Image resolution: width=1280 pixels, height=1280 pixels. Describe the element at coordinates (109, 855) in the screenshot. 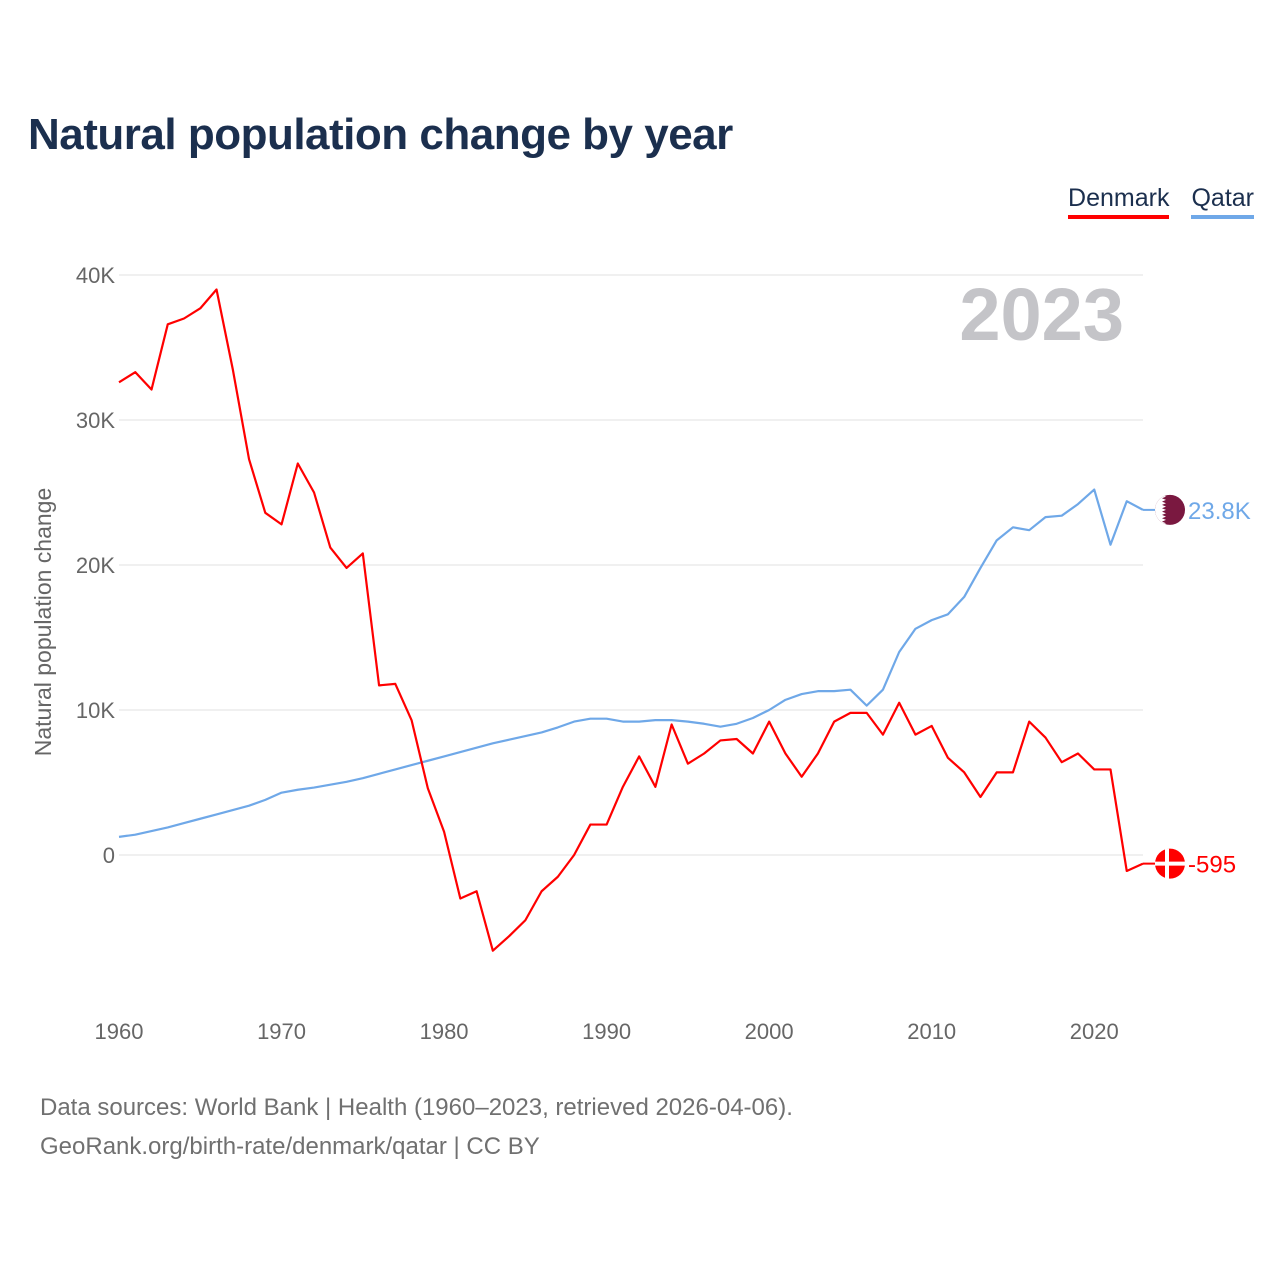

I see `y-tick-label: 0` at that location.